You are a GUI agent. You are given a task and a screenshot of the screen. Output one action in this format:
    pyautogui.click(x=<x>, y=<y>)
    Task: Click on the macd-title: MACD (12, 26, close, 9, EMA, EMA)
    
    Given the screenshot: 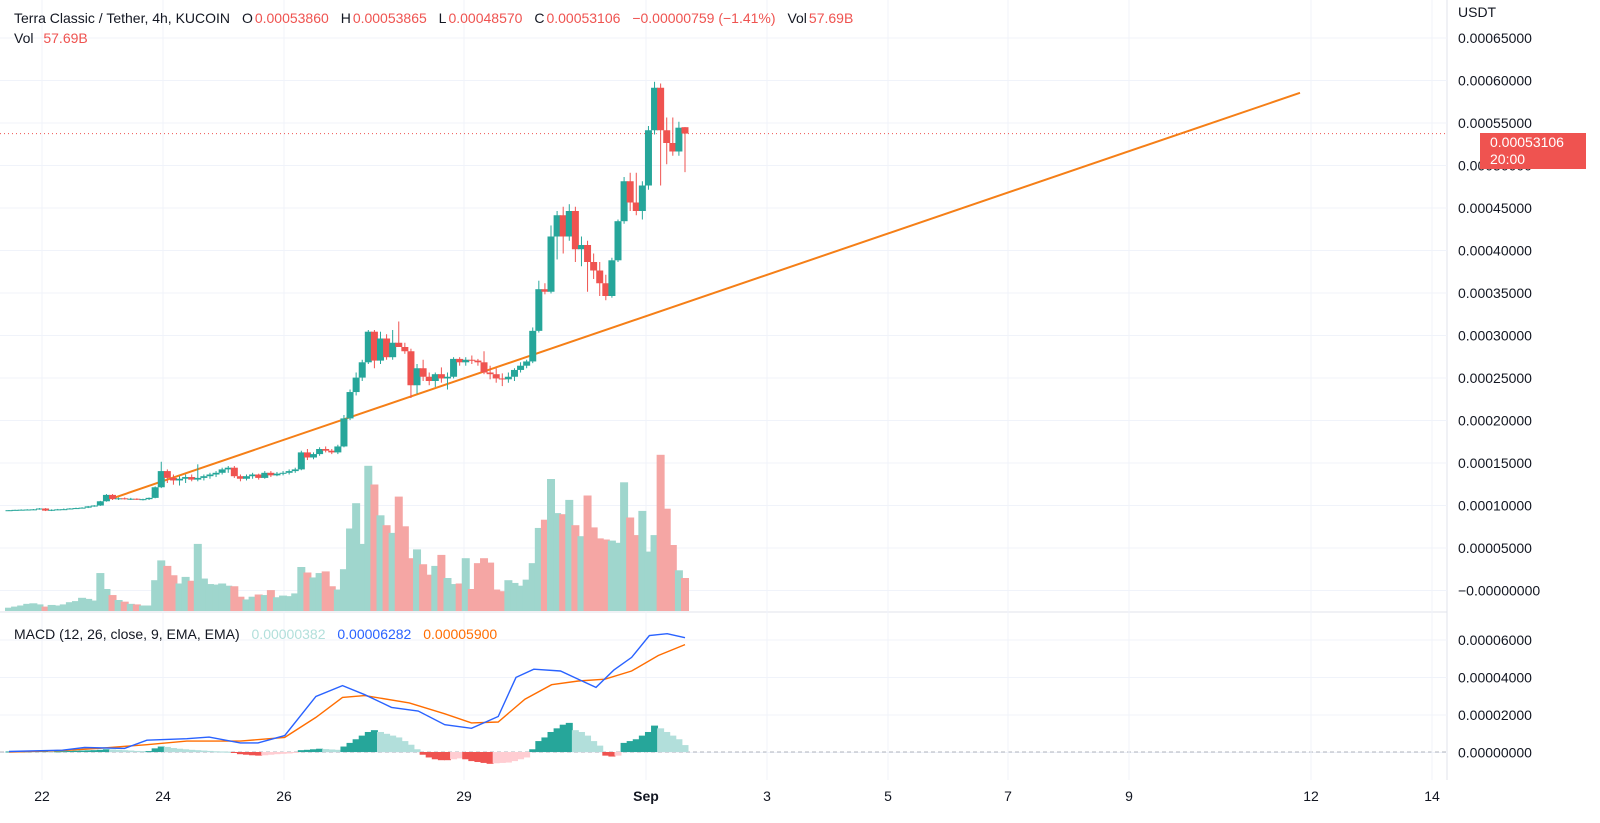 What is the action you would take?
    pyautogui.click(x=127, y=634)
    